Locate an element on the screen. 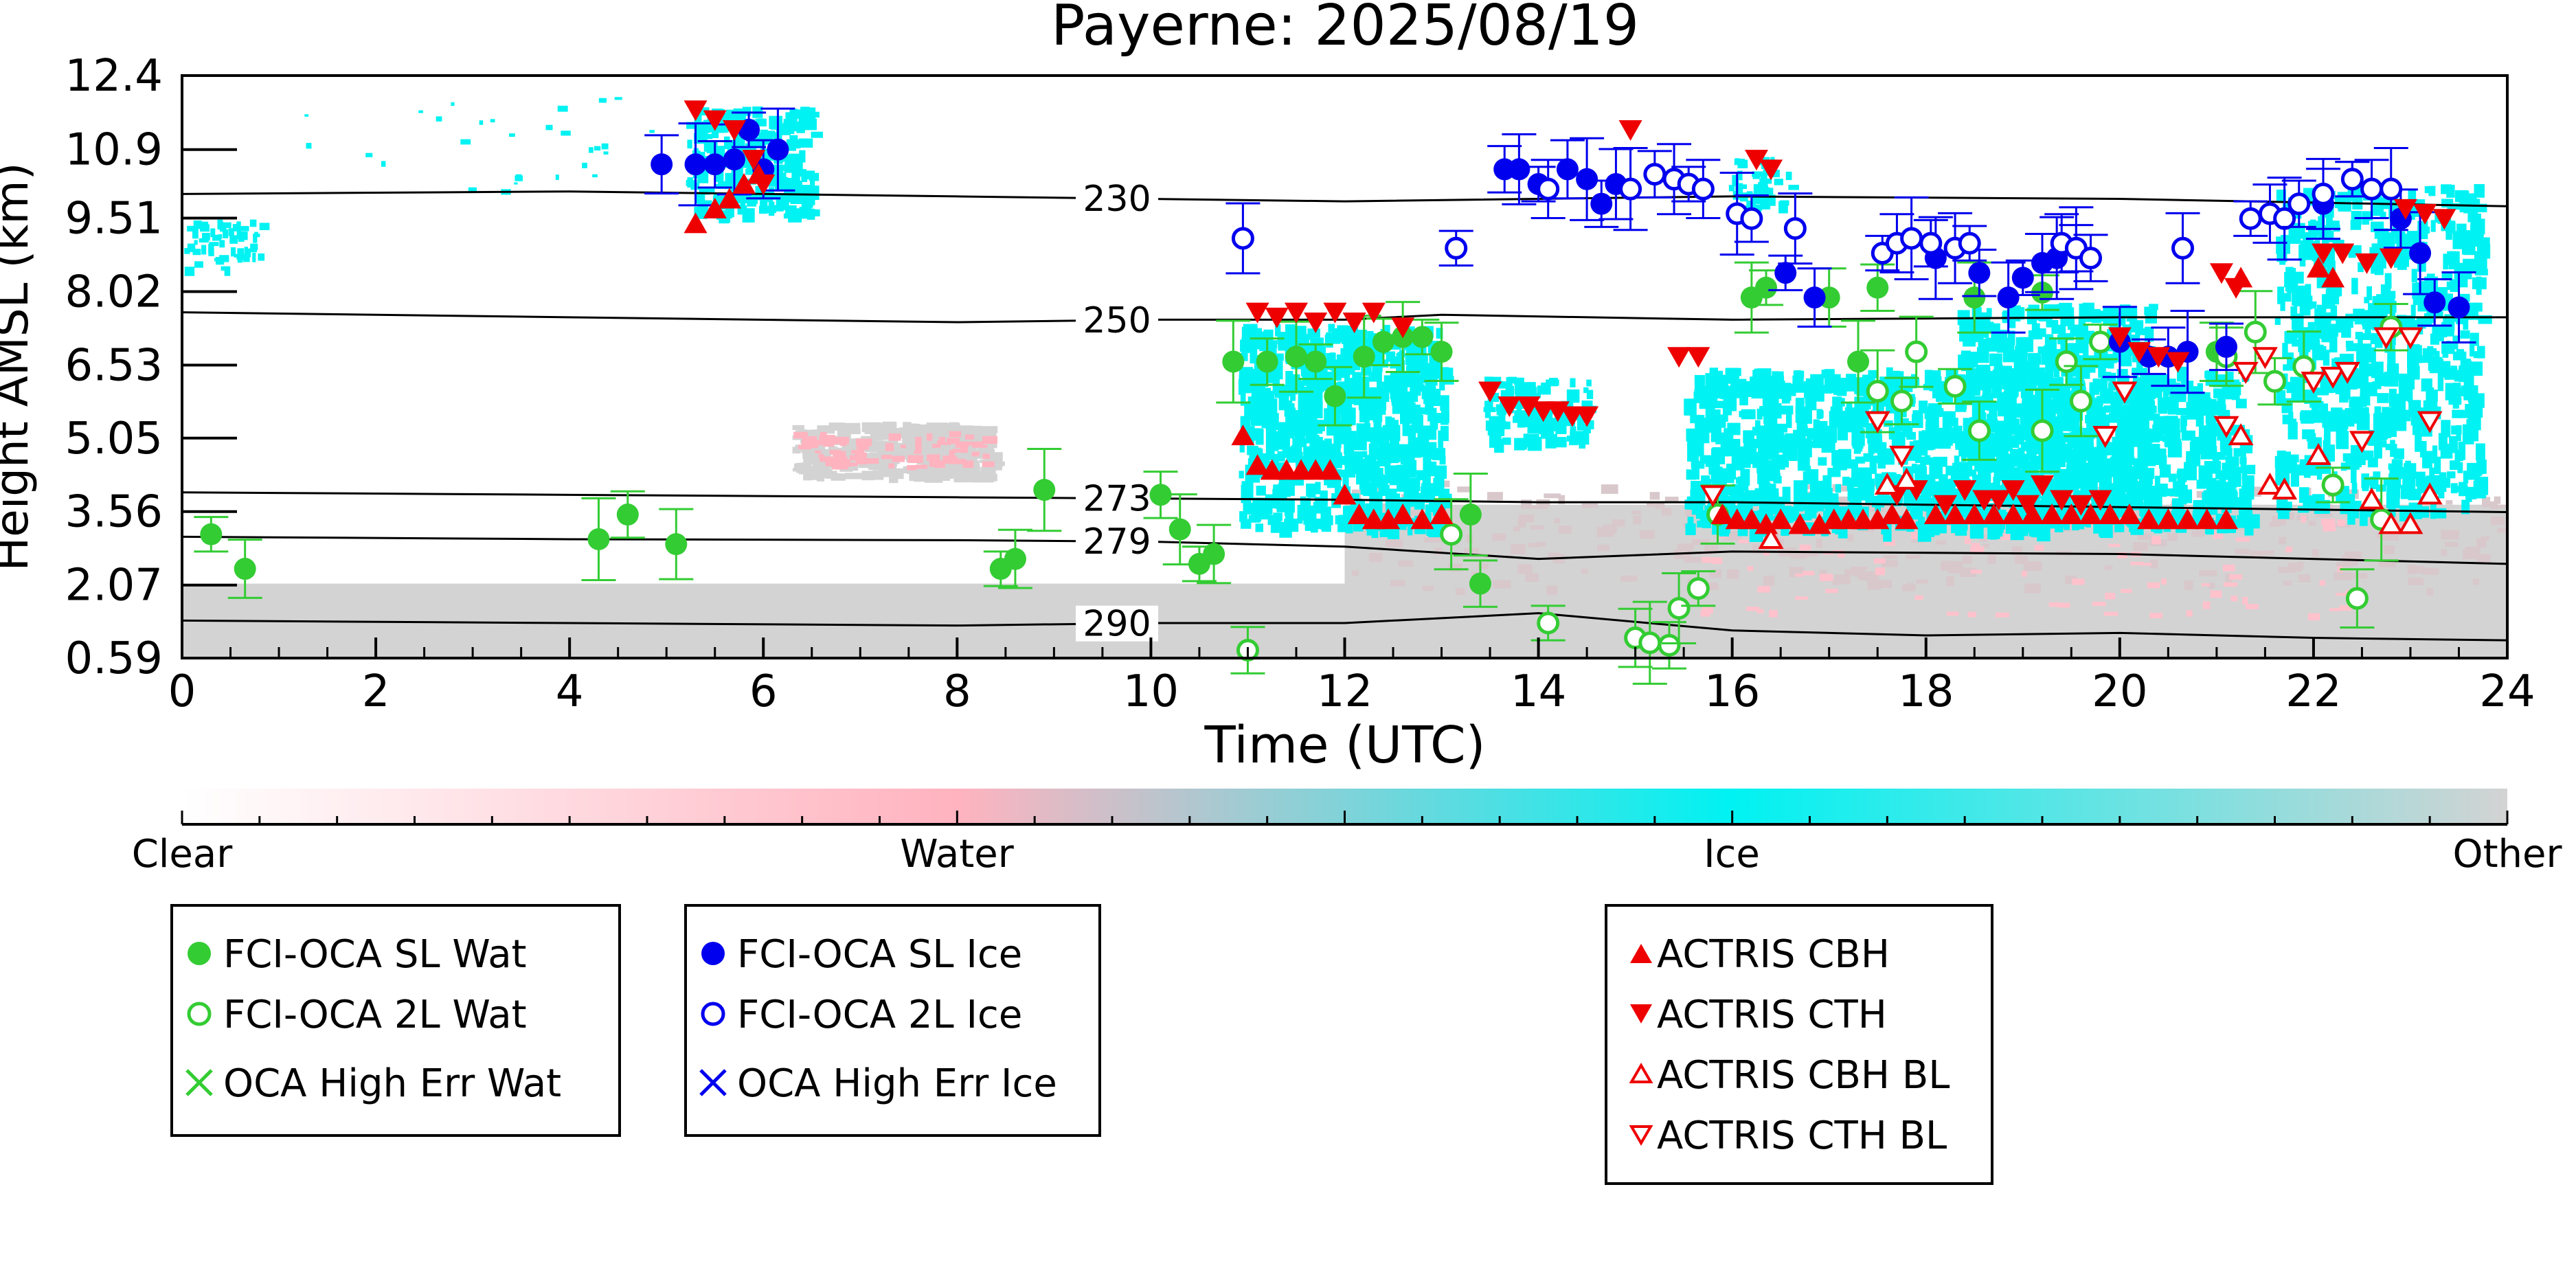 This screenshot has width=2576, height=1288. y-tick-label-6.53: 6.53 is located at coordinates (114, 365).